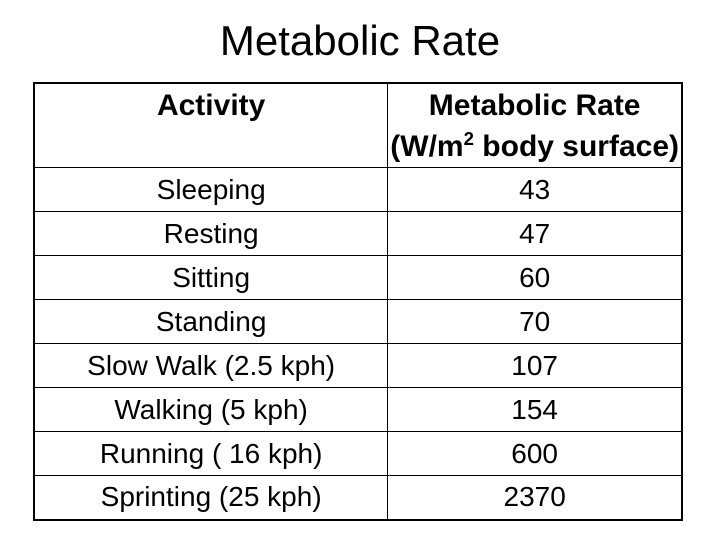 The height and width of the screenshot is (540, 720). I want to click on table-row: Running ( 16 kph) 600, so click(358, 453).